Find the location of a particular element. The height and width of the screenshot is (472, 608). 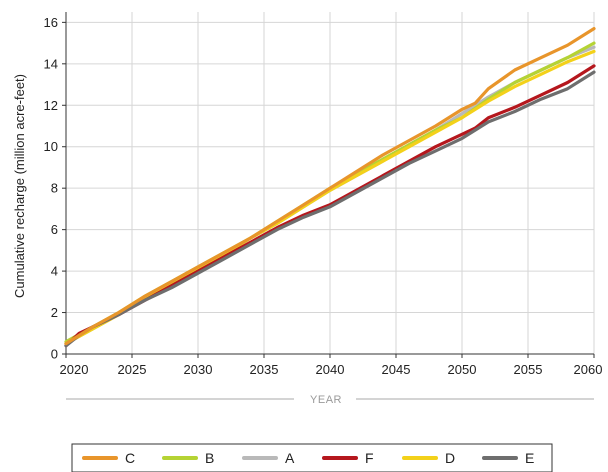

y-tick-label-12: 12 is located at coordinates (51, 105).